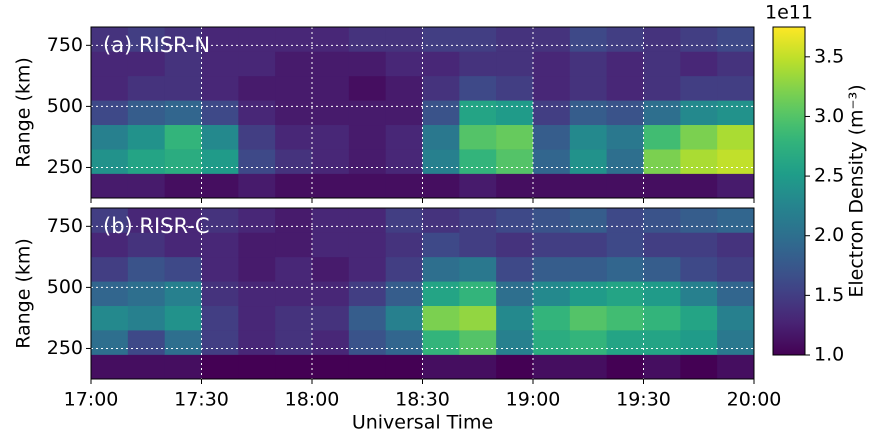  What do you see at coordinates (829, 176) in the screenshot?
I see `colorbar-tick-label: 2.5` at bounding box center [829, 176].